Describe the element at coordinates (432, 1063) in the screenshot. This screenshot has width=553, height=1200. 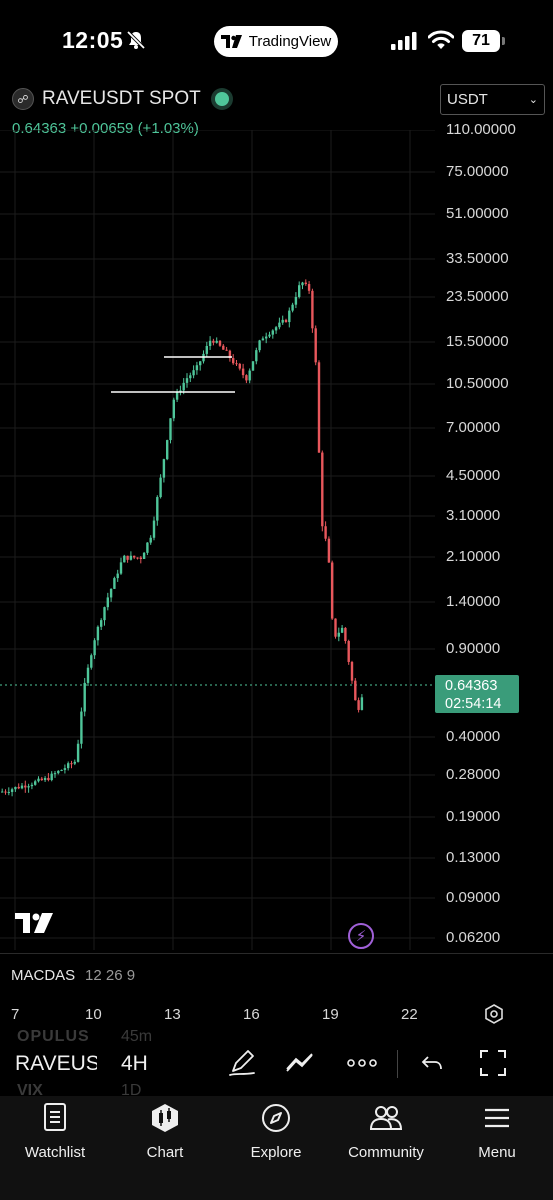
I see `undo-icon` at that location.